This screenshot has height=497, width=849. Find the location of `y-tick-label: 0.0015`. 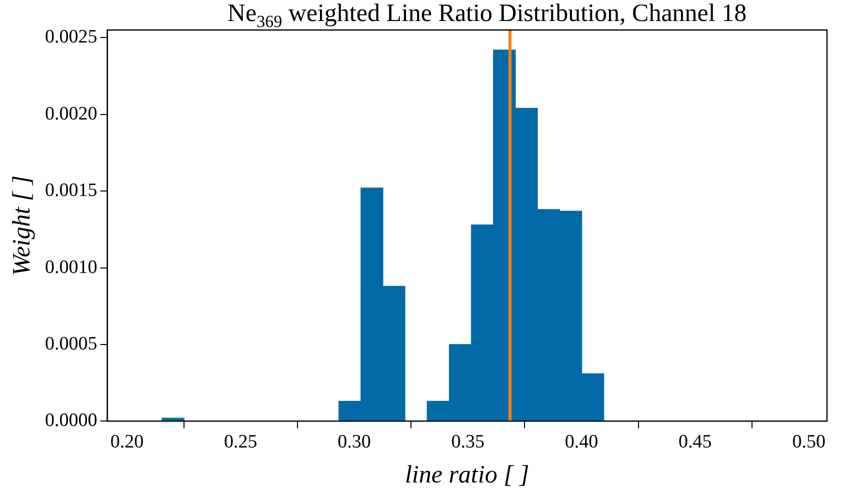

y-tick-label: 0.0015 is located at coordinates (71, 191).